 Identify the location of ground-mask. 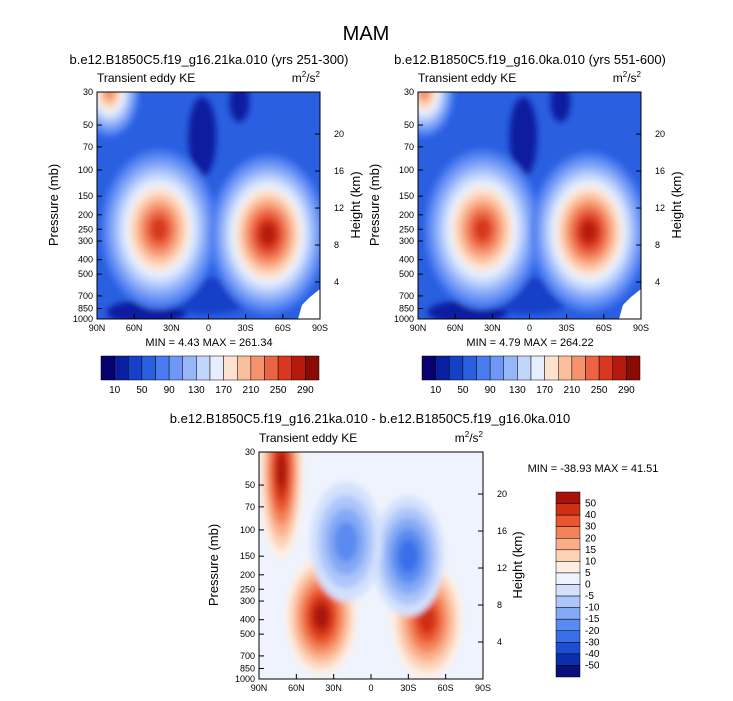
(630, 304).